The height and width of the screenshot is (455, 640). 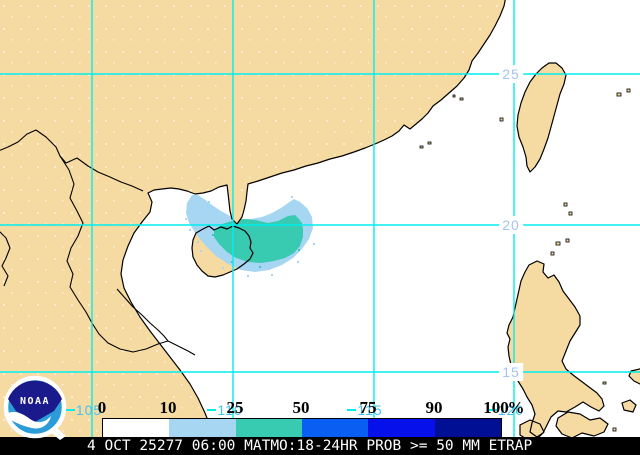 What do you see at coordinates (102, 407) in the screenshot?
I see `colorbar-tick-0: 0` at bounding box center [102, 407].